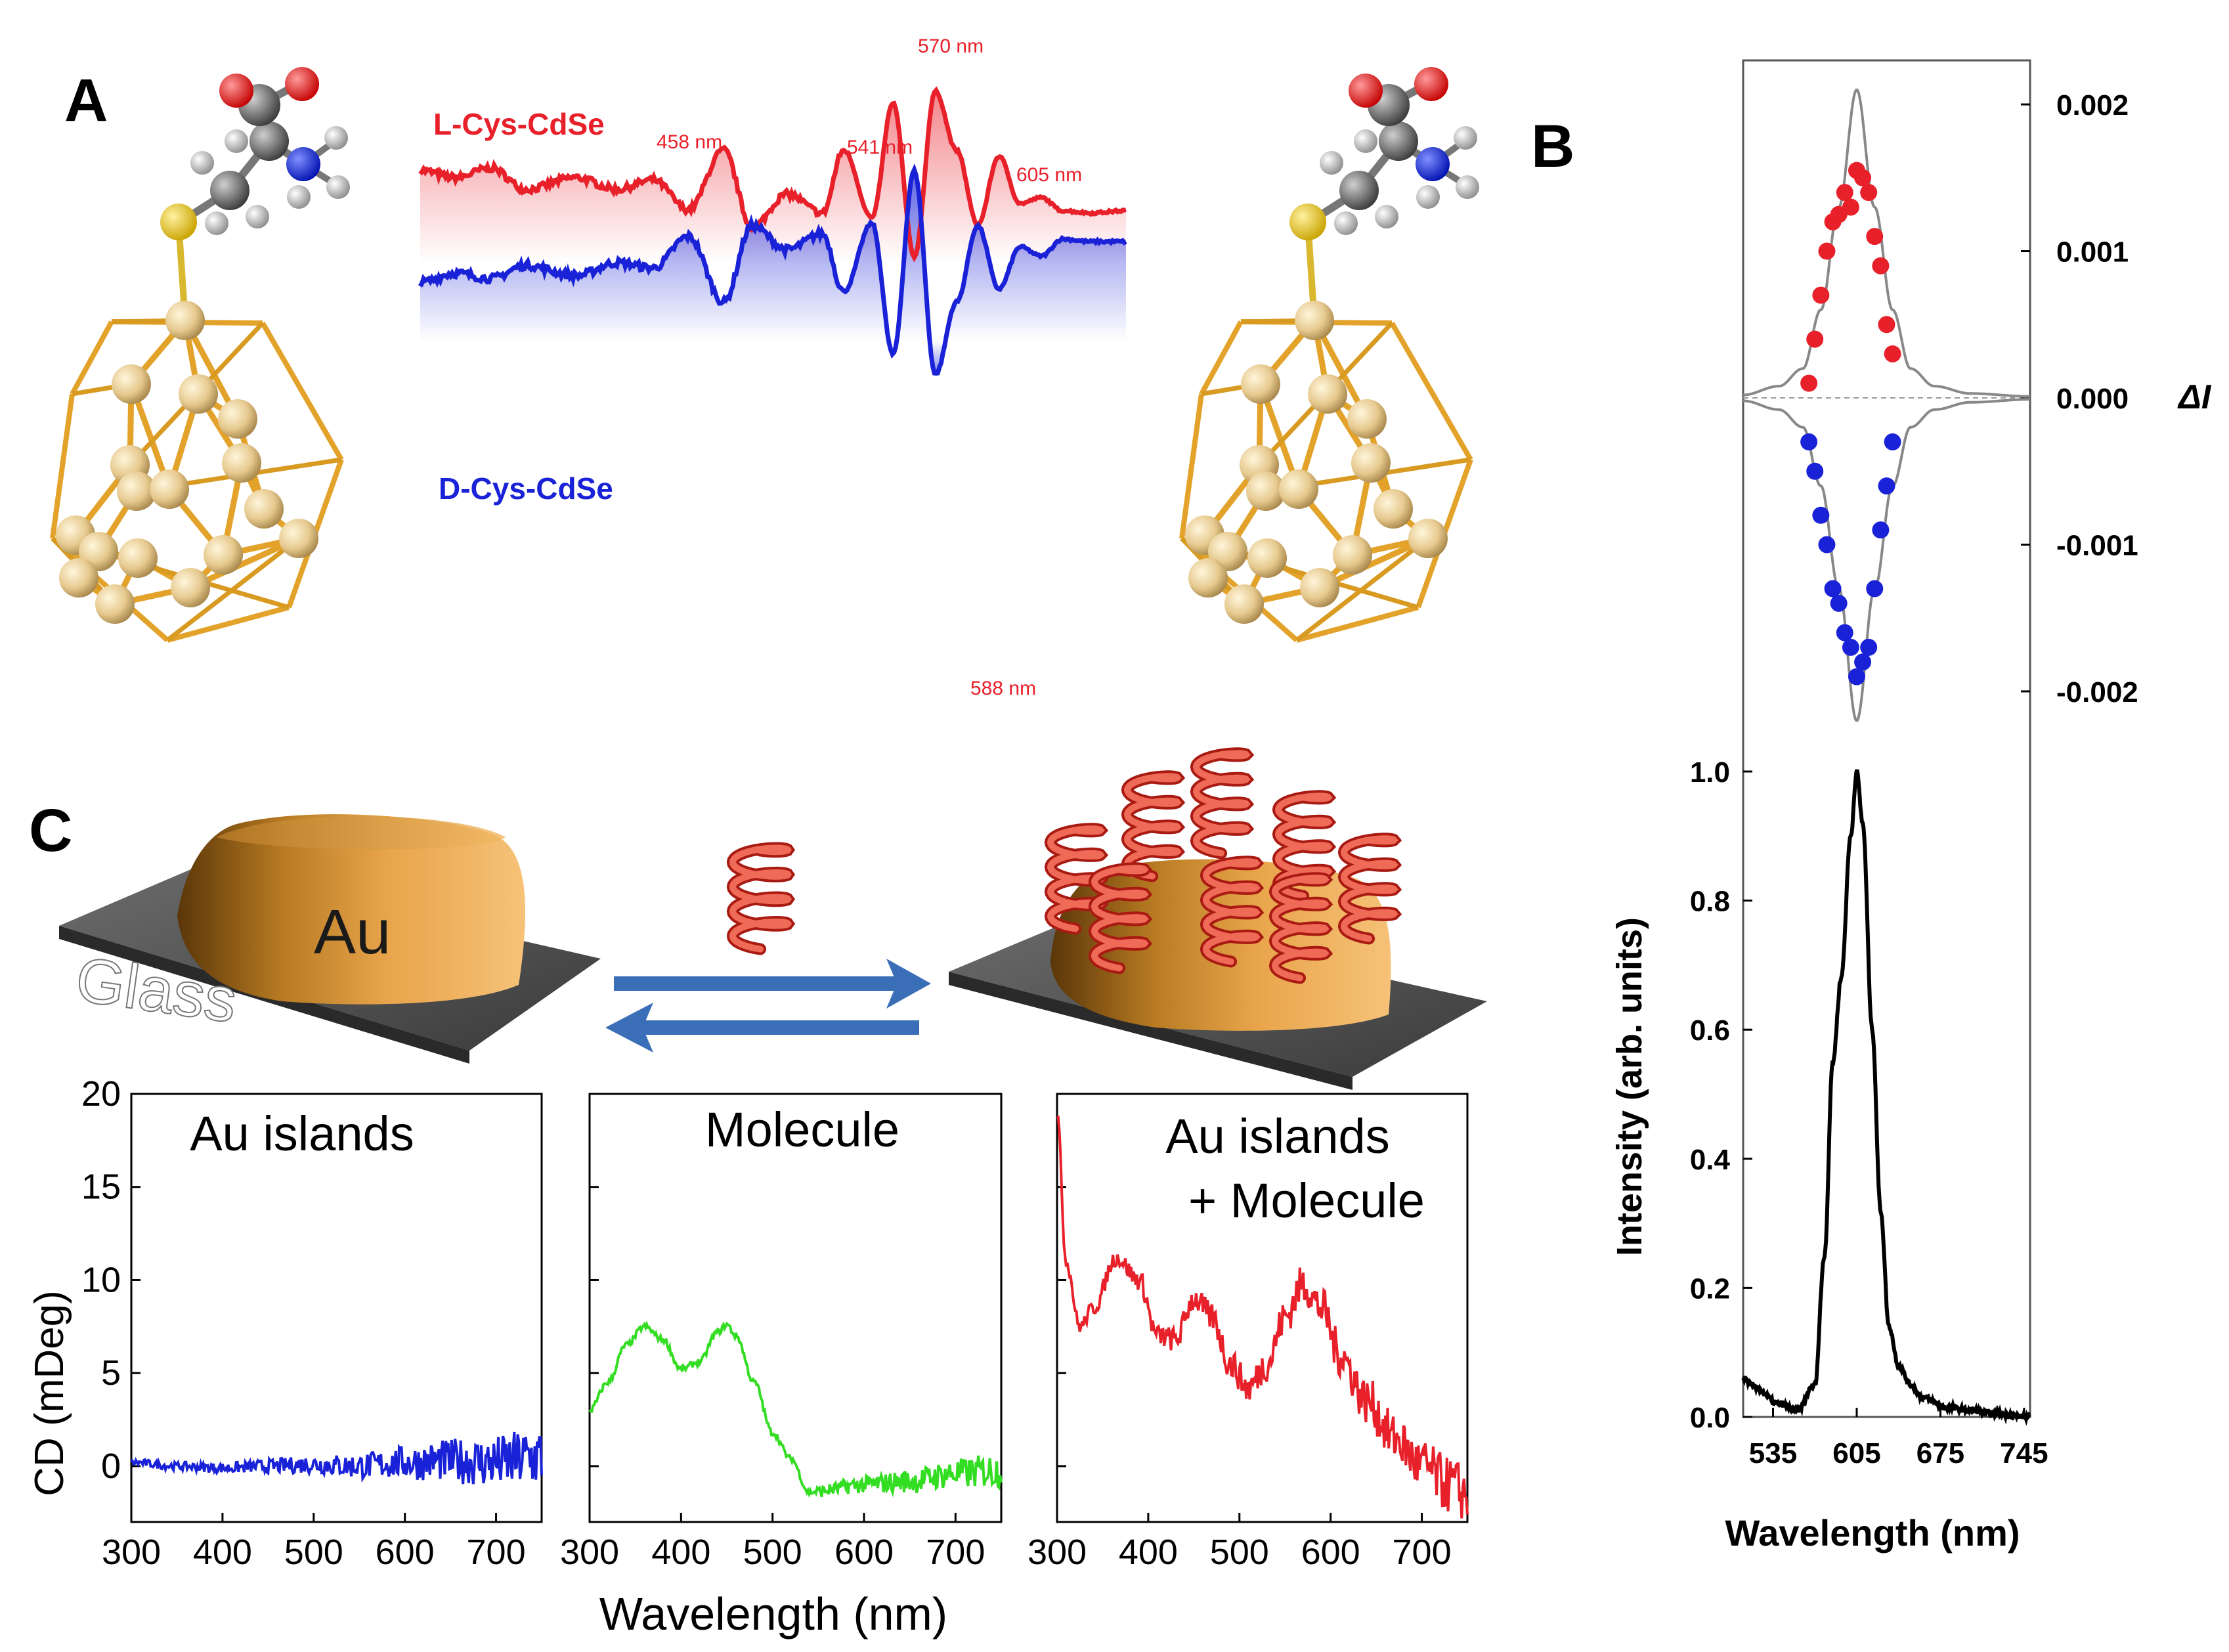 This screenshot has width=2229, height=1652. What do you see at coordinates (880, 147) in the screenshot?
I see `peak-label-541: 541 nm` at bounding box center [880, 147].